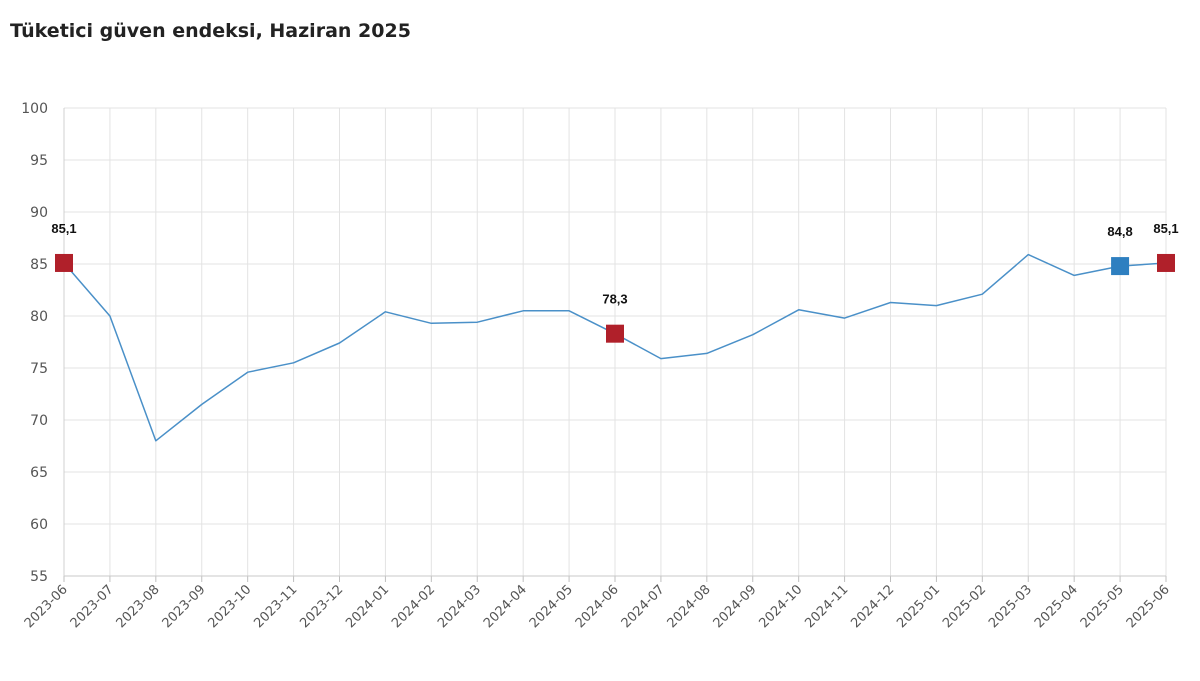 The height and width of the screenshot is (681, 1200). I want to click on x-tick-label: 2024-05, so click(551, 606).